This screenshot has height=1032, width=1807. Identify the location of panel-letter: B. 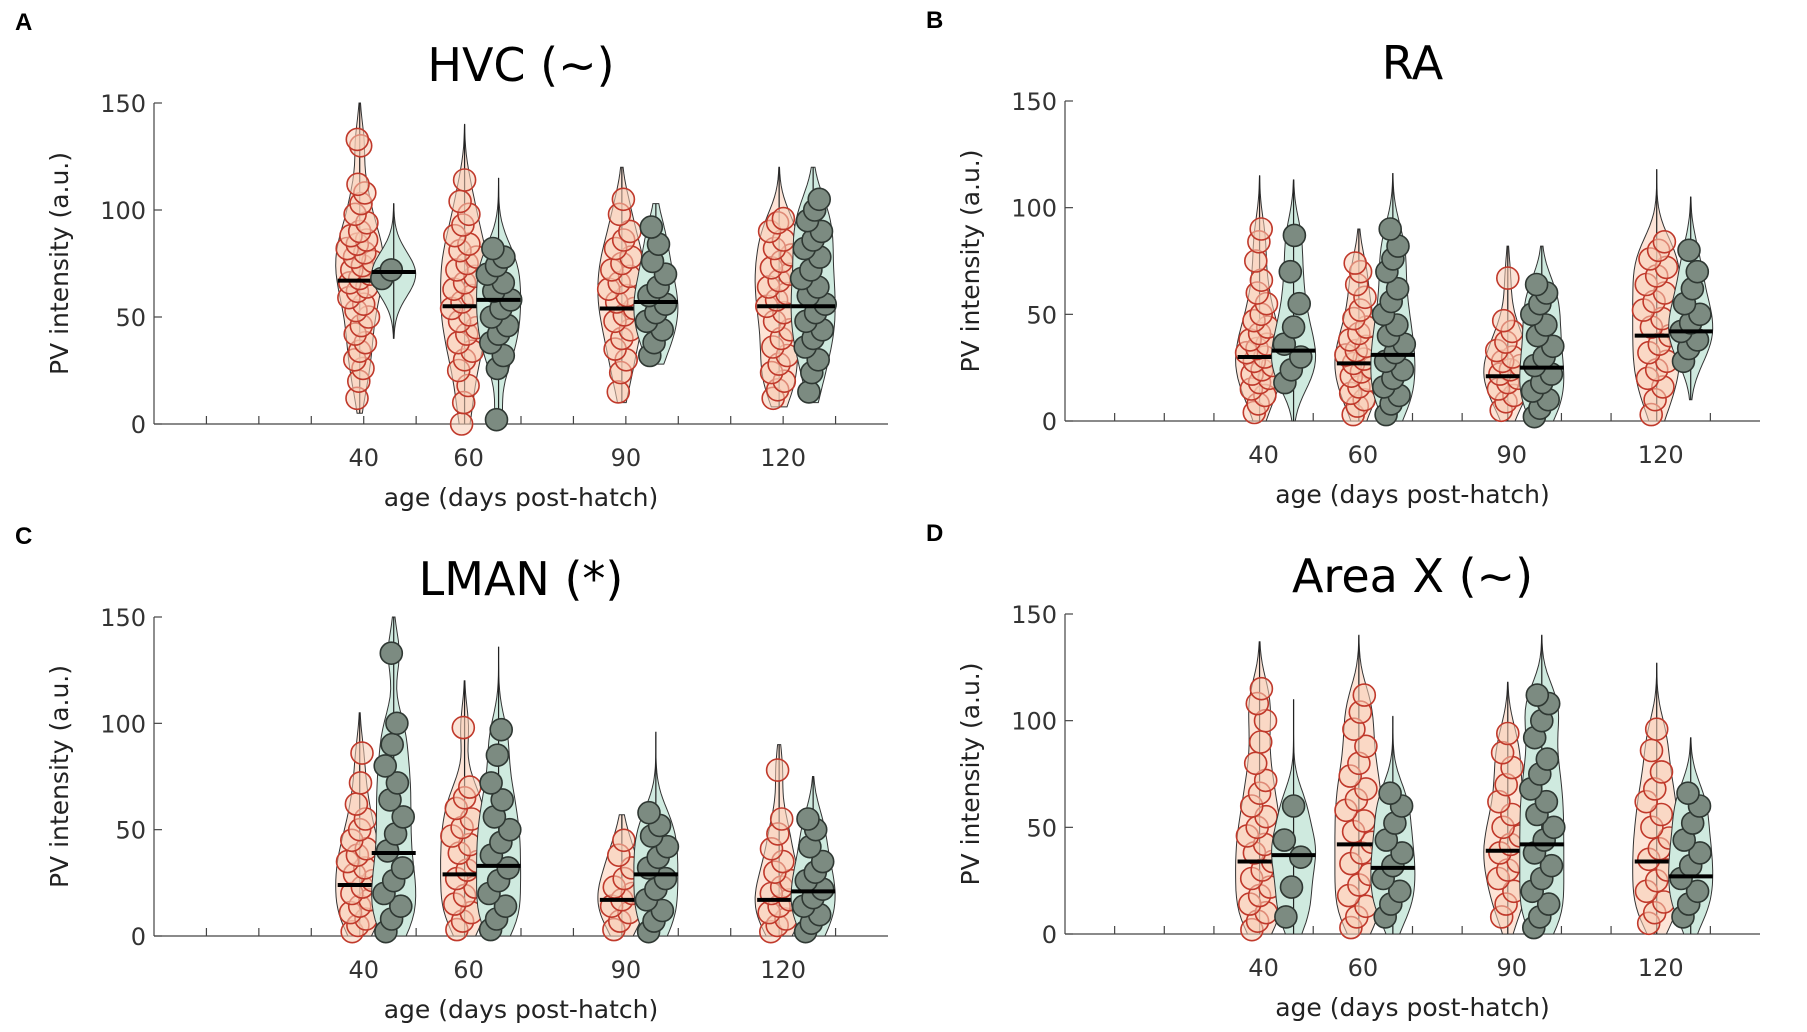
(934, 20).